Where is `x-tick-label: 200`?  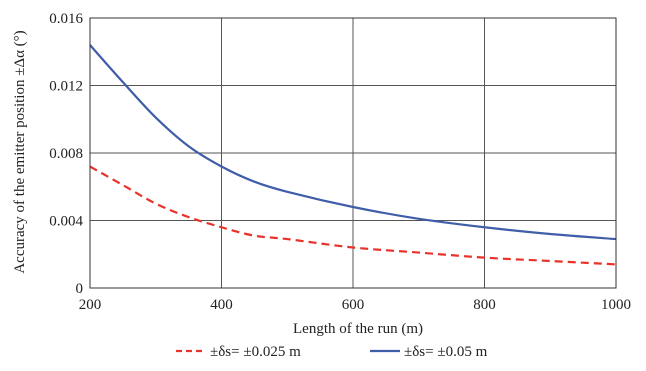
x-tick-label: 200 is located at coordinates (90, 305).